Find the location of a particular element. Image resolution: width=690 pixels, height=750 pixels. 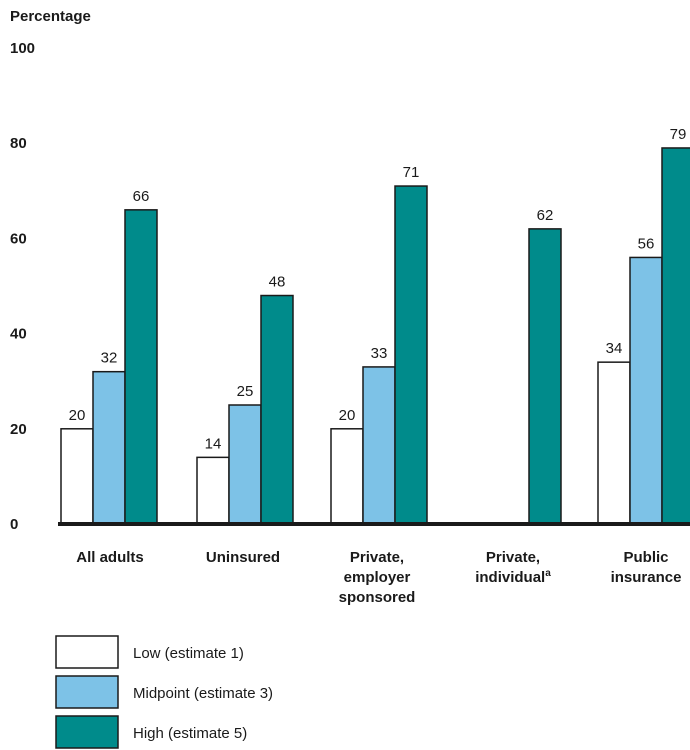

category-label-3-0: Private, is located at coordinates (513, 557).